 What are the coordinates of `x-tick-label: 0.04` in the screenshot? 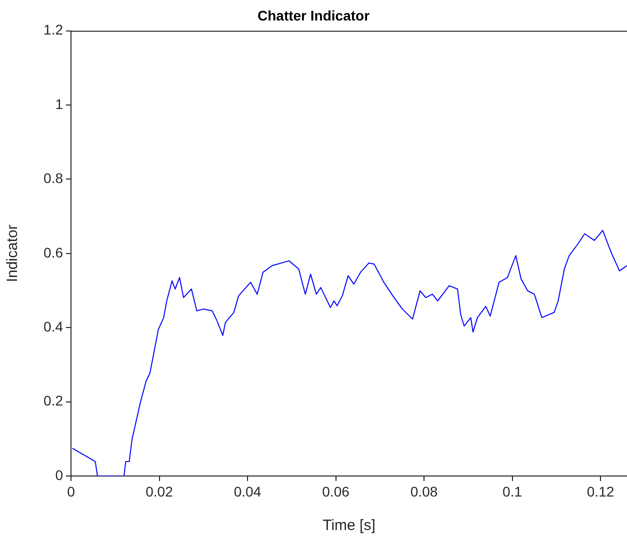 It's located at (248, 491).